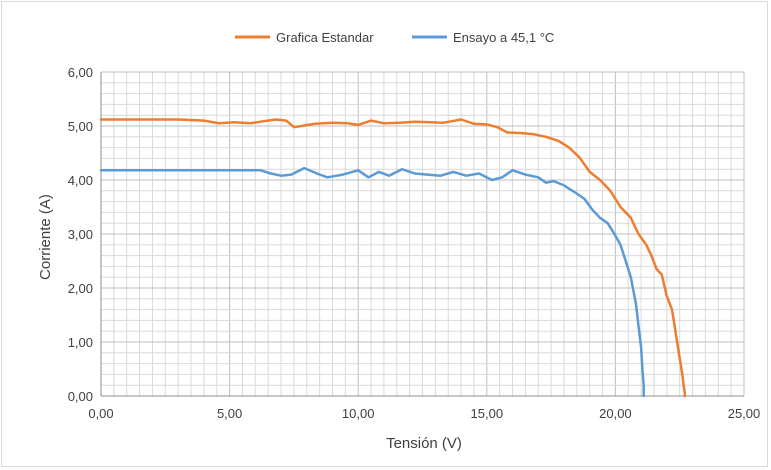 The height and width of the screenshot is (470, 771). What do you see at coordinates (229, 413) in the screenshot?
I see `x-tick-label: 5,00` at bounding box center [229, 413].